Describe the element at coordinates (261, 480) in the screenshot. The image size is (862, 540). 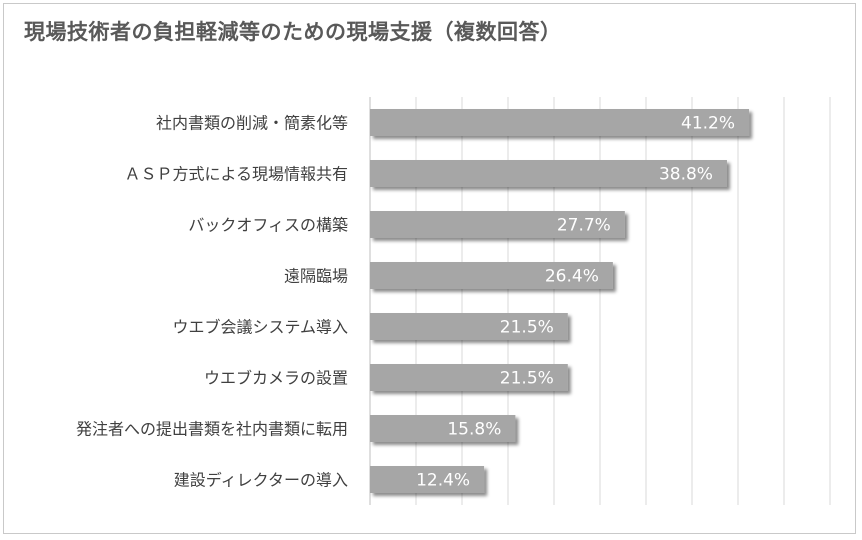
I see `category-label: 建設ディレクターの導入` at that location.